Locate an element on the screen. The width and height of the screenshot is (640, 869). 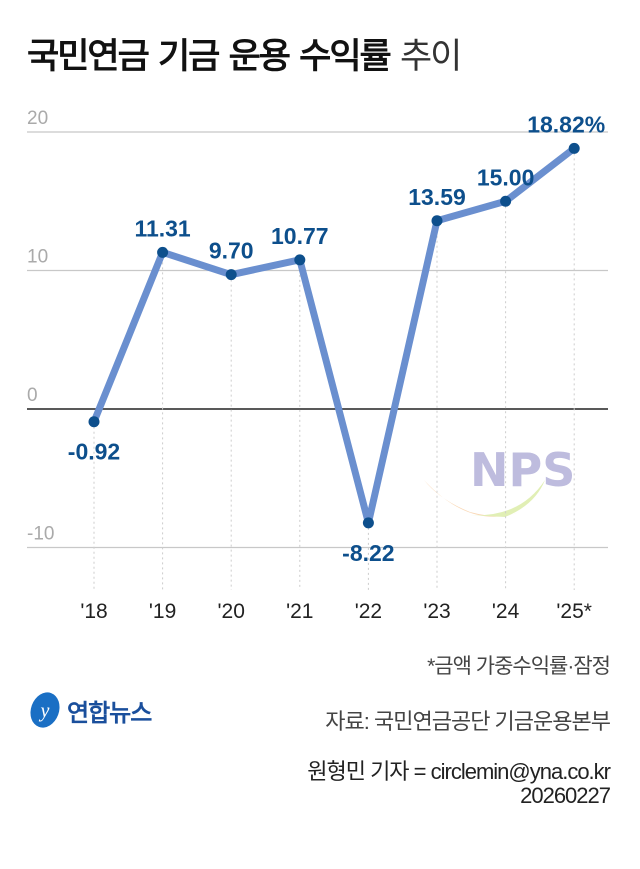
title-bold: 국민연금 기금 운용 수익률 is located at coordinates (209, 57).